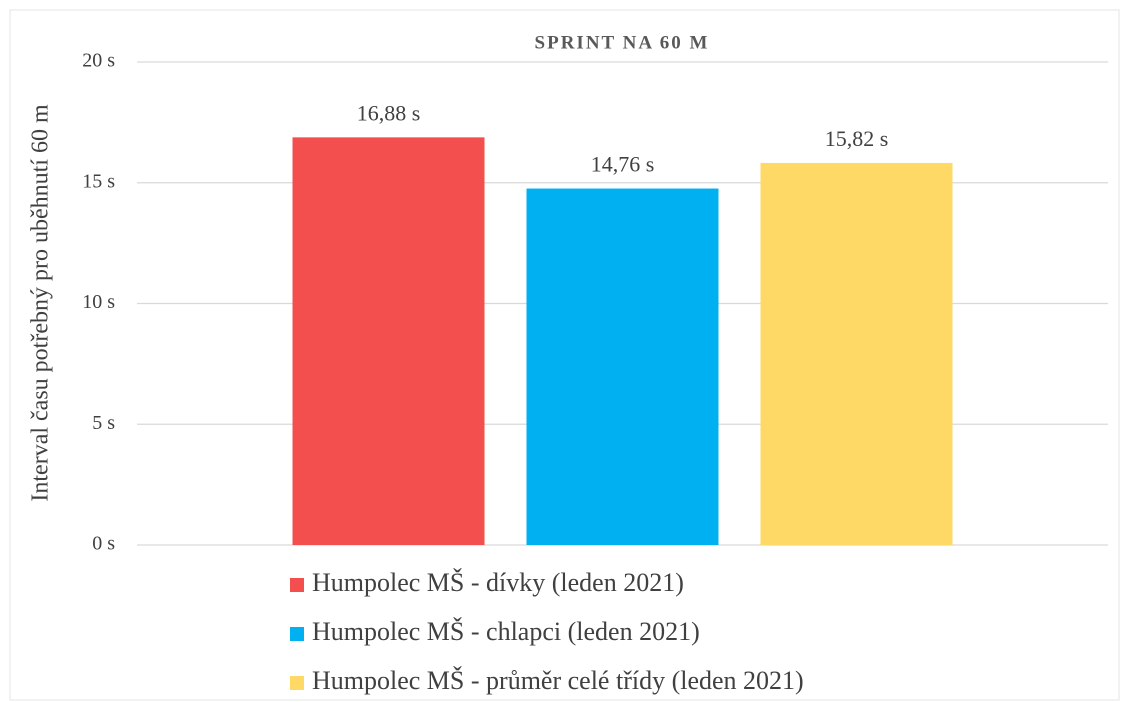 This screenshot has width=1129, height=702. I want to click on chart-title: SPRINT NA 60 M, so click(622, 42).